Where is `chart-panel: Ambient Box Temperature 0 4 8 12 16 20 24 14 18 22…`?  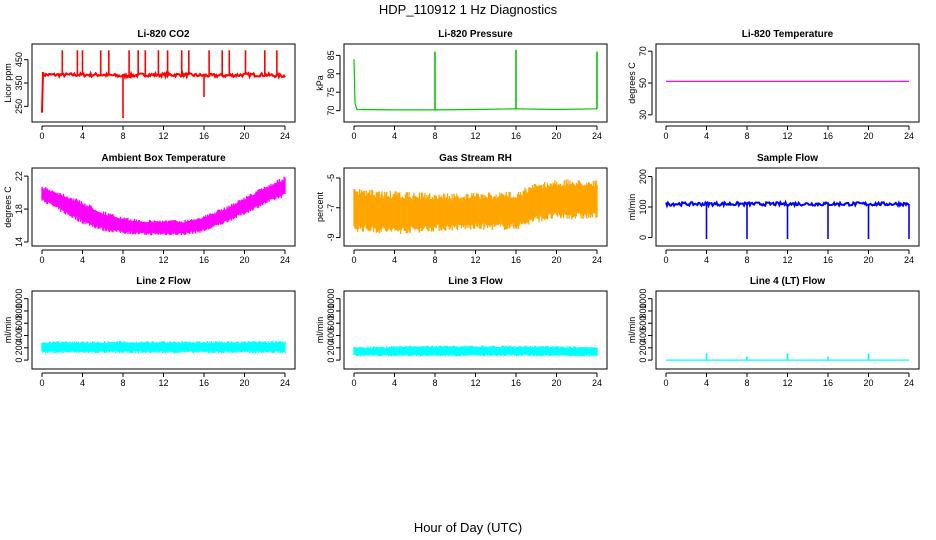
chart-panel: Ambient Box Temperature 0 4 8 12 16 20 24 14 18 22… is located at coordinates (149, 209).